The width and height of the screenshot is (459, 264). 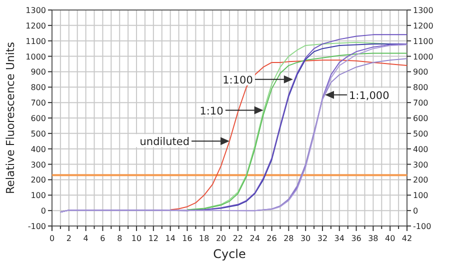 I want to click on y2-tick-label: 1000, so click(x=423, y=57).